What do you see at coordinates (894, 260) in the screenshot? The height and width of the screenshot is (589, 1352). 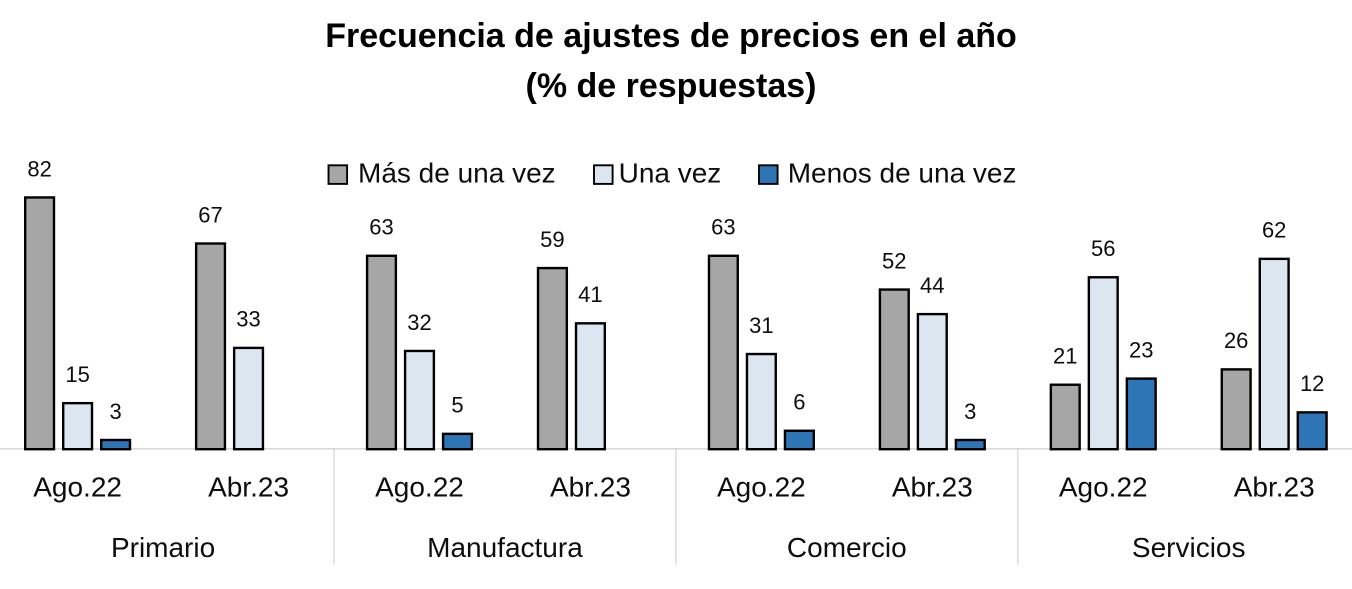 I see `svg-text: 52` at bounding box center [894, 260].